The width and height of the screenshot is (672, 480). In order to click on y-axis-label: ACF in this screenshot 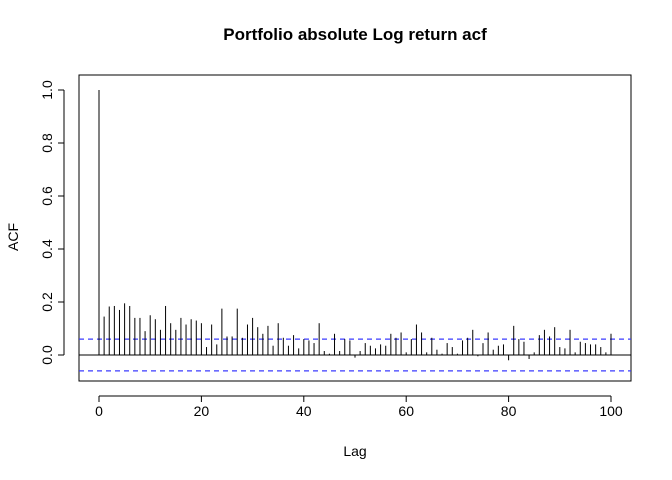, I will do `click(13, 237)`.